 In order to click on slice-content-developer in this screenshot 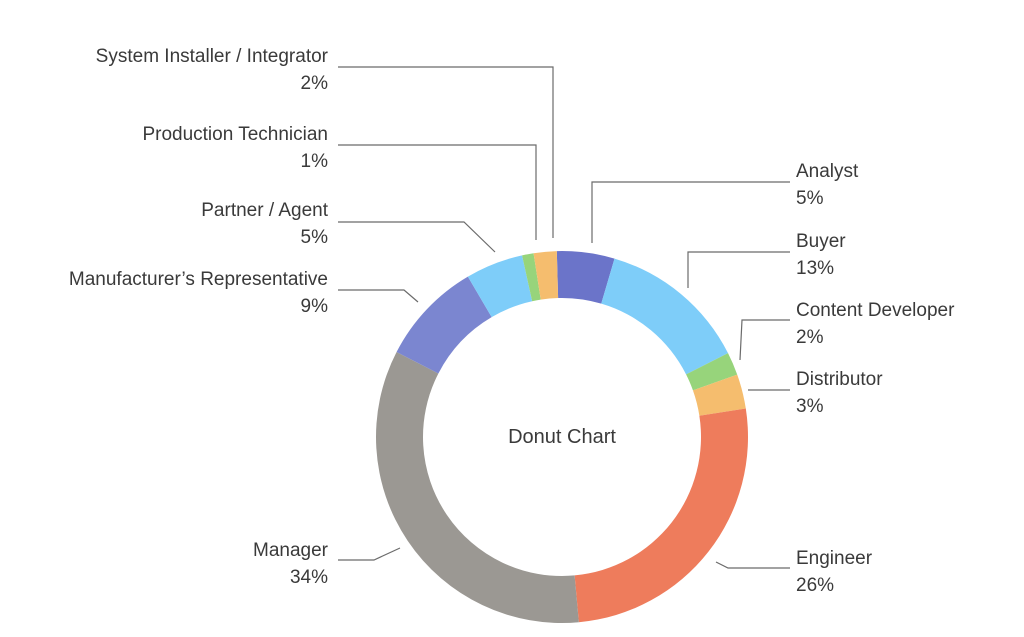, I will do `click(712, 372)`.